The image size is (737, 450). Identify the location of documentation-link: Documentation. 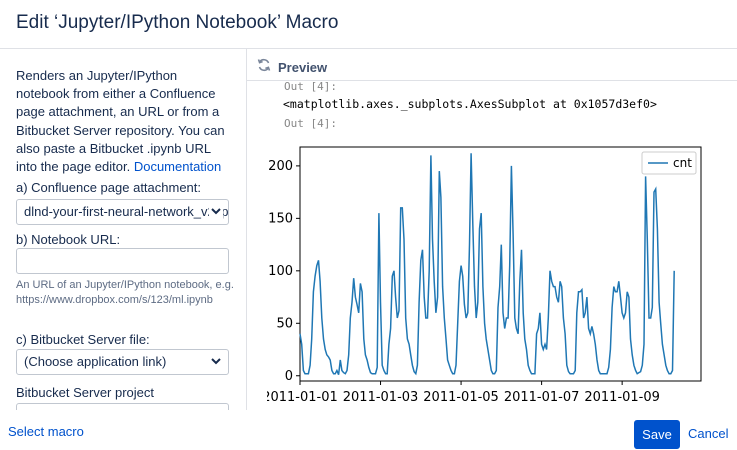
(177, 167).